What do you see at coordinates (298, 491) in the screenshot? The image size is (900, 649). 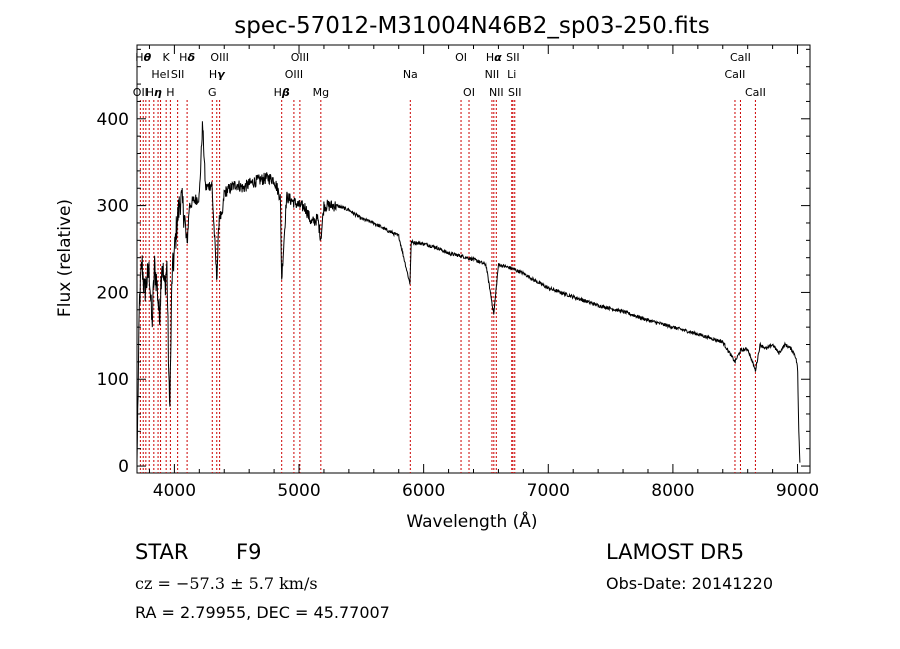 I see `x-tick-label: 5000` at bounding box center [298, 491].